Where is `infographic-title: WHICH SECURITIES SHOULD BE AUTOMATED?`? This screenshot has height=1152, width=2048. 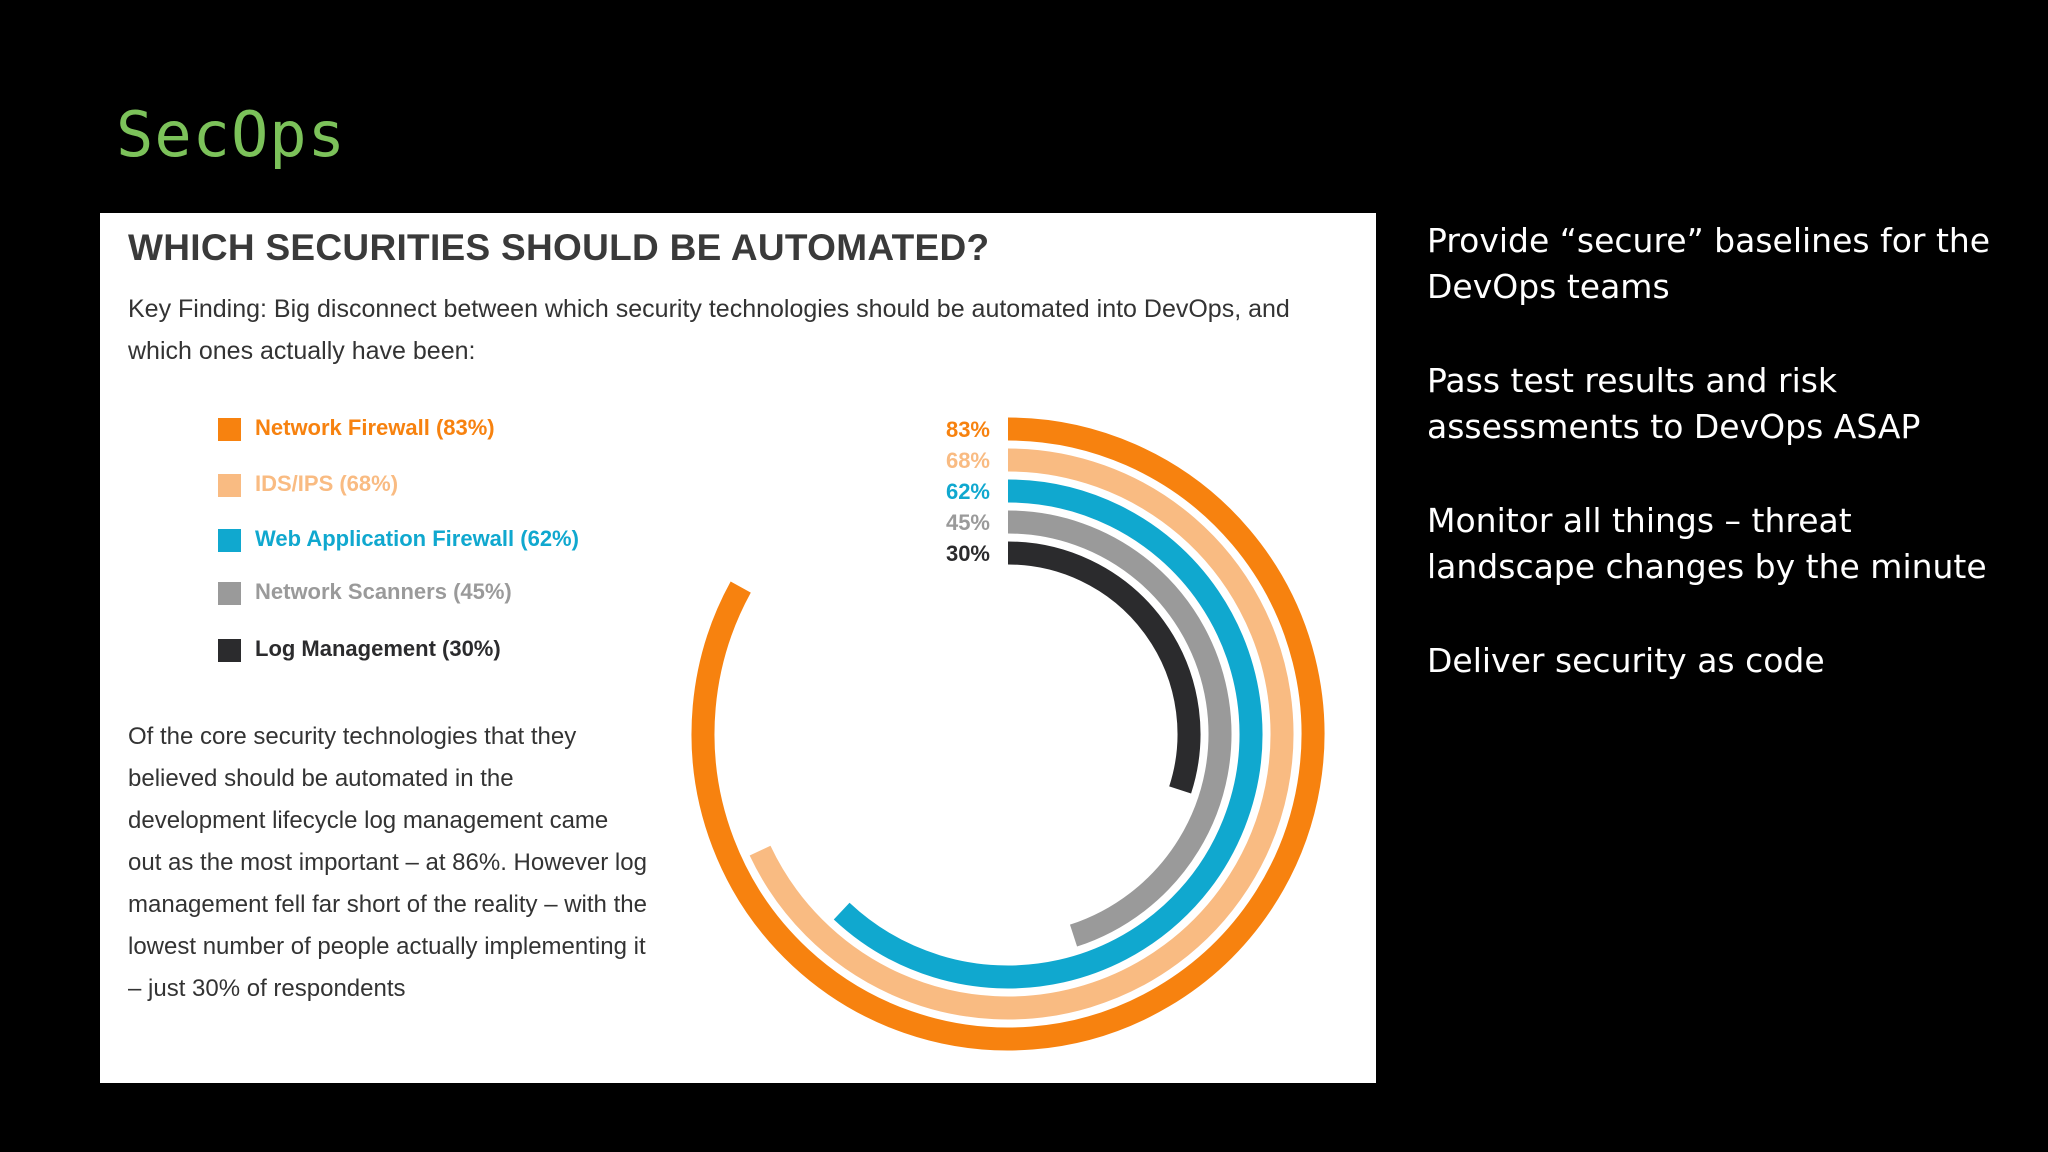
infographic-title: WHICH SECURITIES SHOULD BE AUTOMATED? is located at coordinates (559, 247).